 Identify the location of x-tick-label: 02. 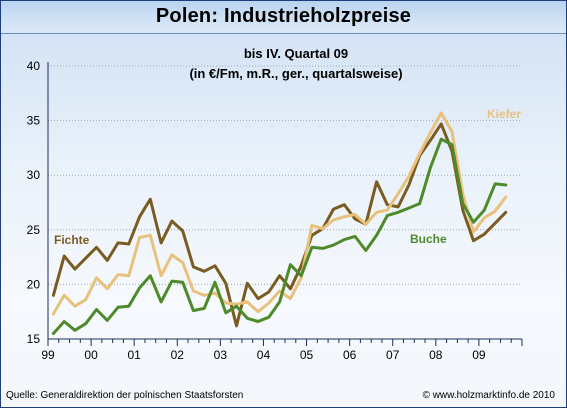
(178, 355).